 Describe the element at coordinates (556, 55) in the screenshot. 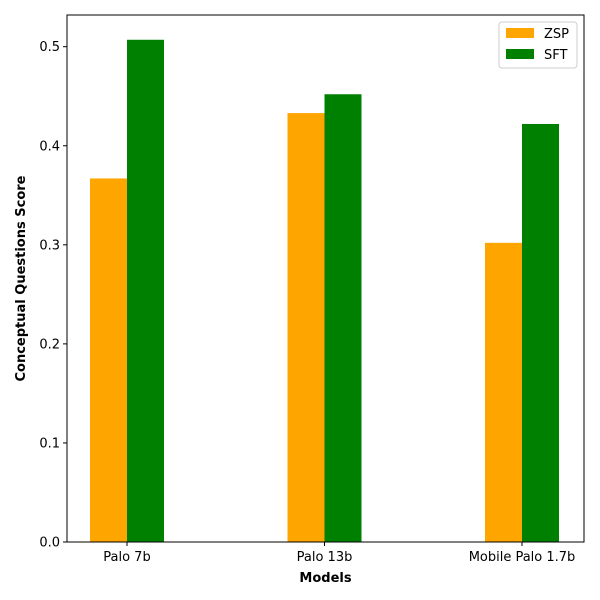

I see `legend-label-sft: SFT` at that location.